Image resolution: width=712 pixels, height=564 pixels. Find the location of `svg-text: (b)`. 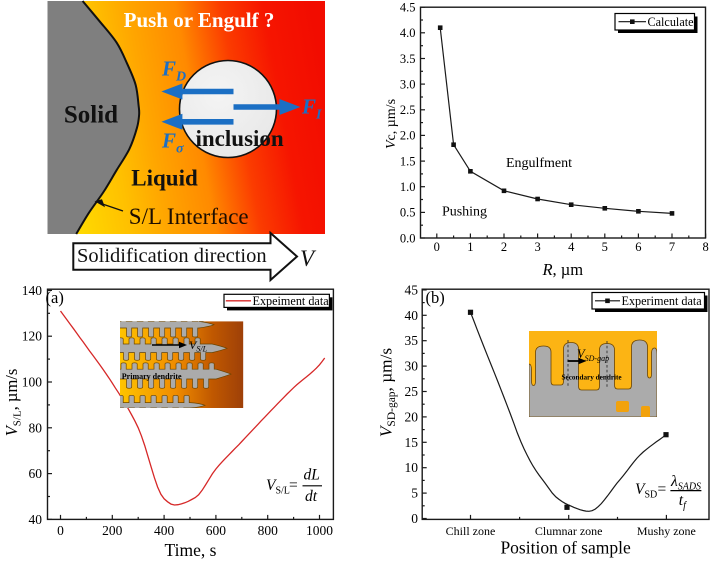

svg-text: (b) is located at coordinates (435, 297).